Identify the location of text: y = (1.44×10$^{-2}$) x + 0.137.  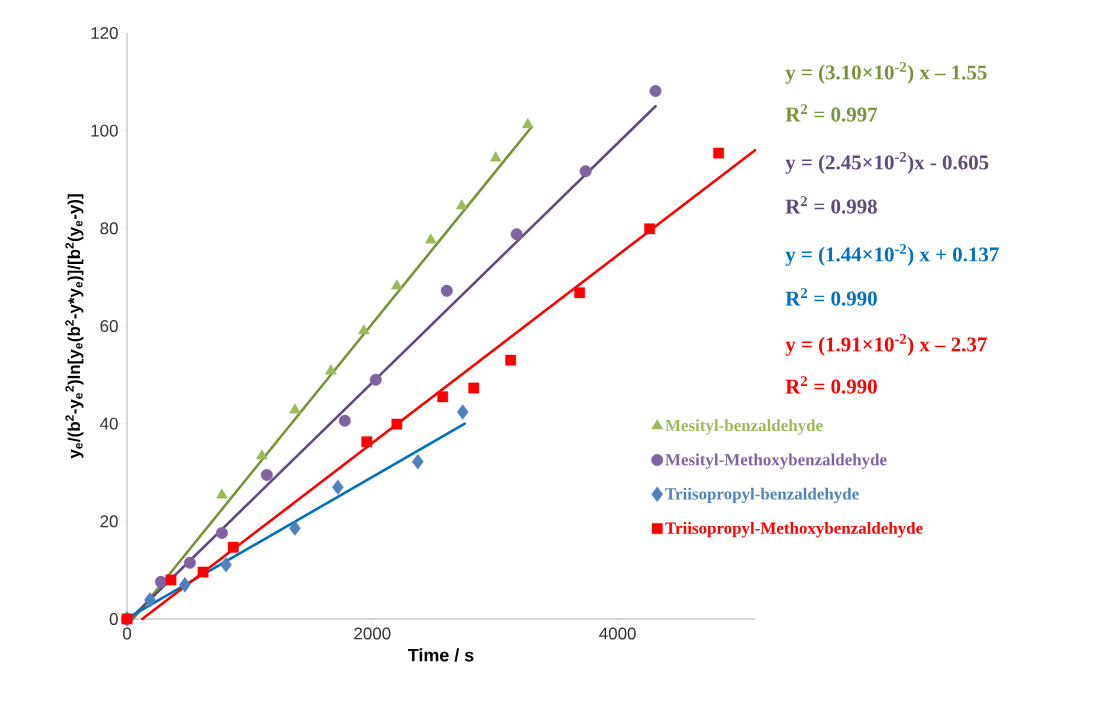
(892, 255).